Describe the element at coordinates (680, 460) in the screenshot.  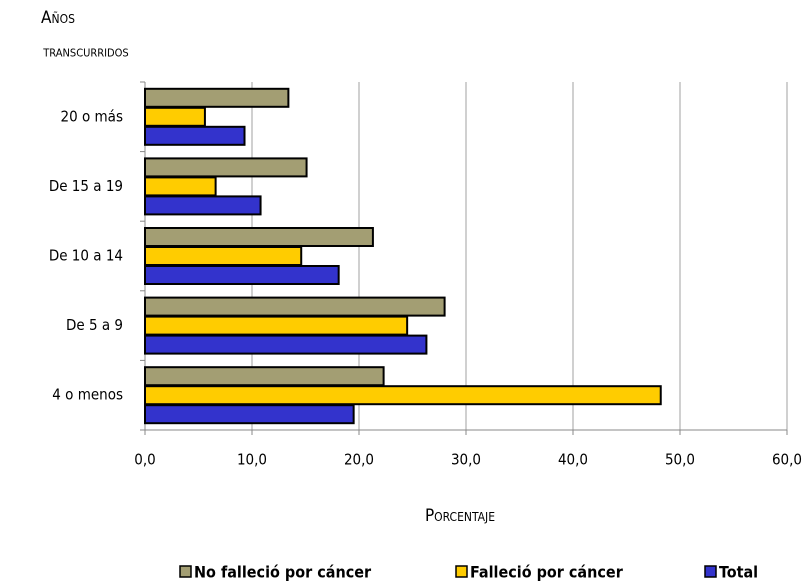
I see `x-tick-label: 50,0` at that location.